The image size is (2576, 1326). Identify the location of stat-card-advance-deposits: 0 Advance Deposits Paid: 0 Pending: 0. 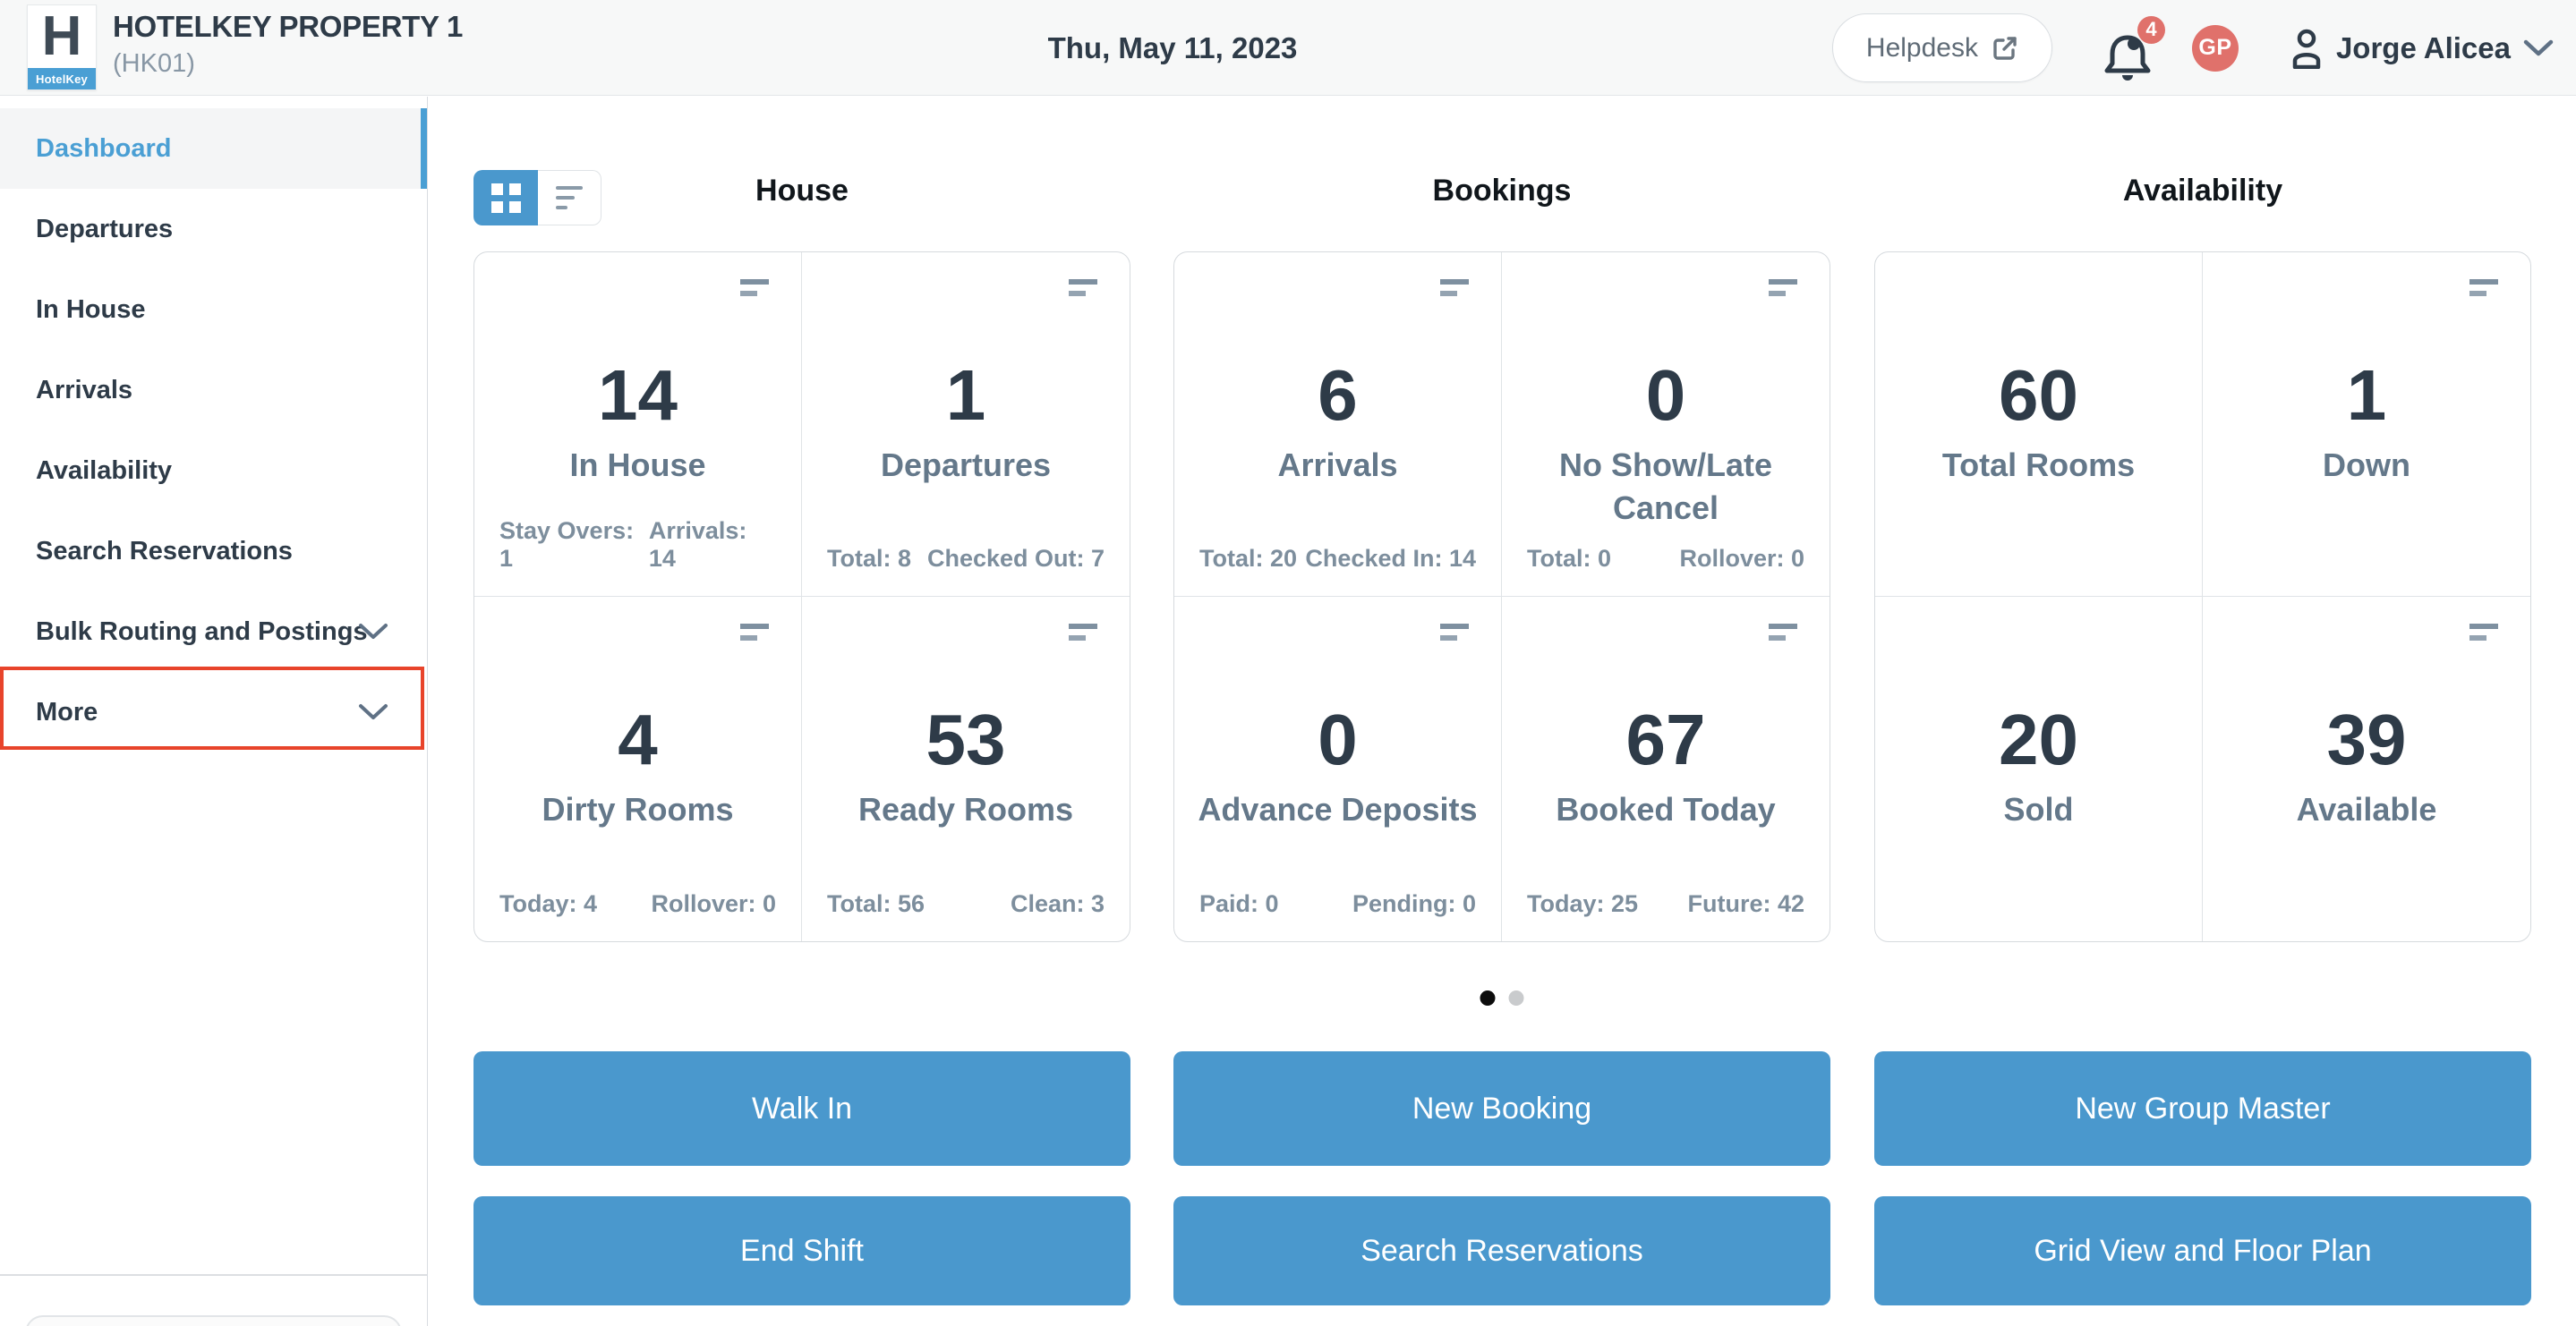
(1338, 769).